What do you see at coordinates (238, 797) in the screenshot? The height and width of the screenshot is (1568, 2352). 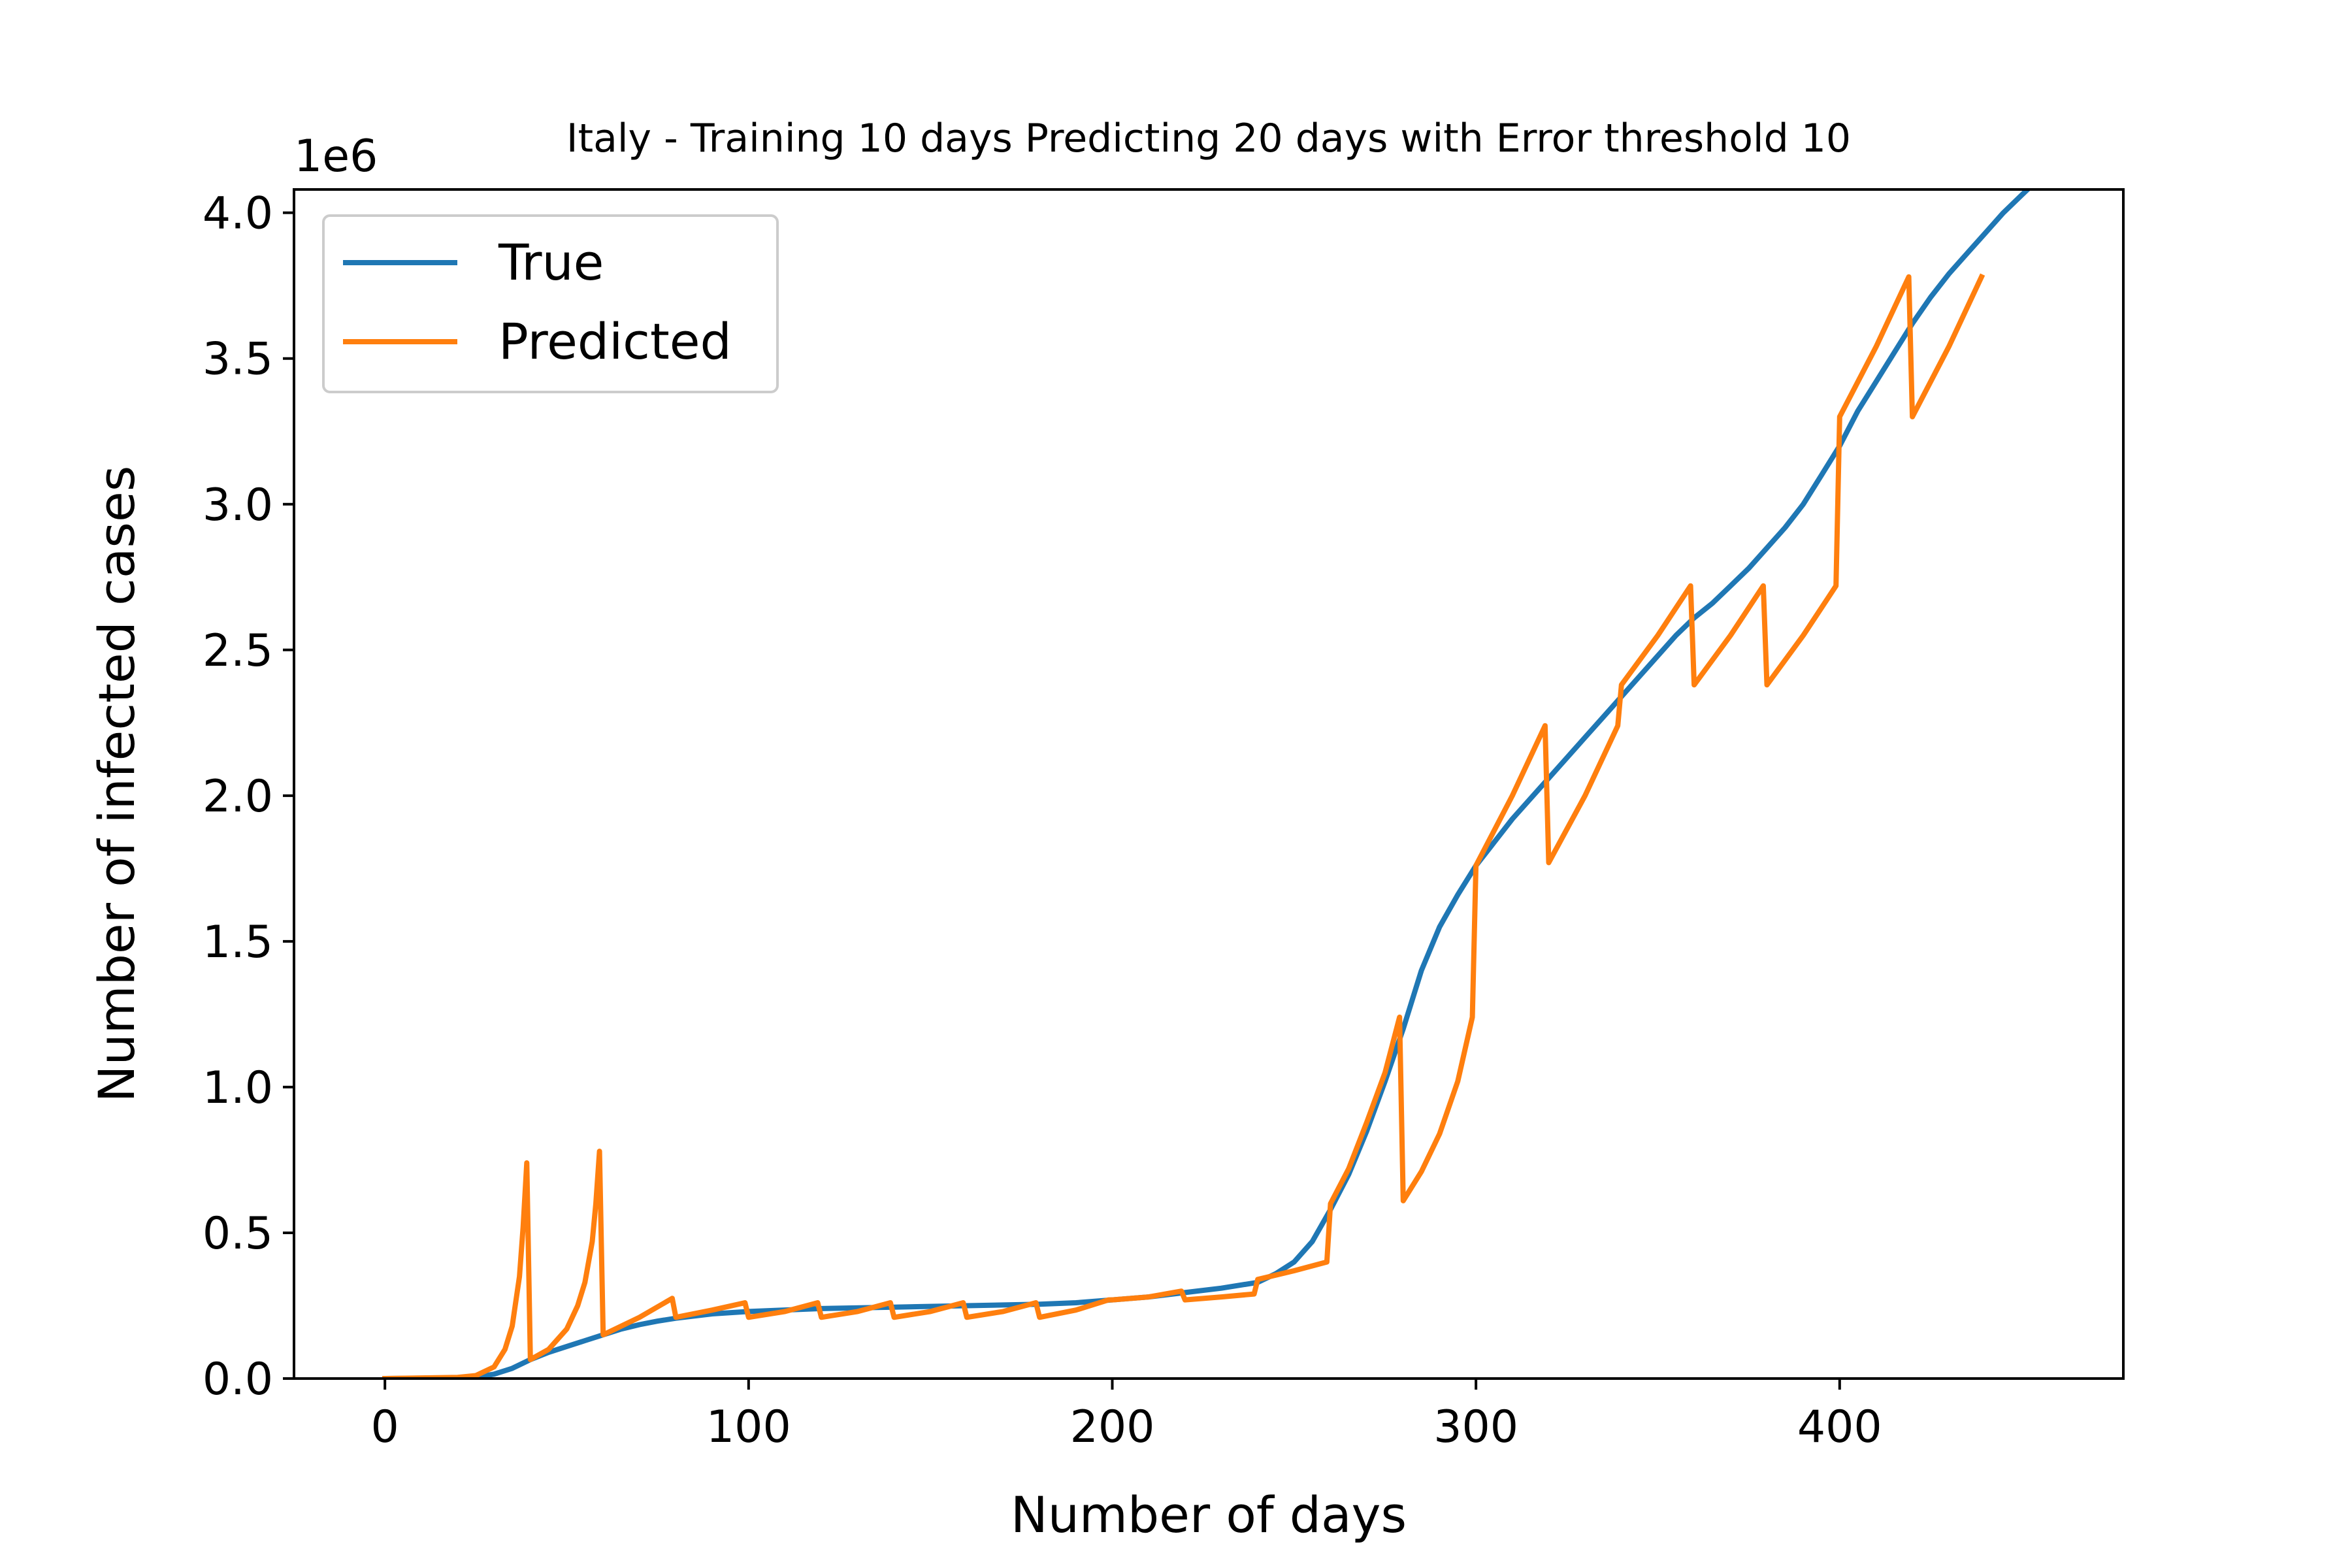 I see `y-tick-label: 2.0` at bounding box center [238, 797].